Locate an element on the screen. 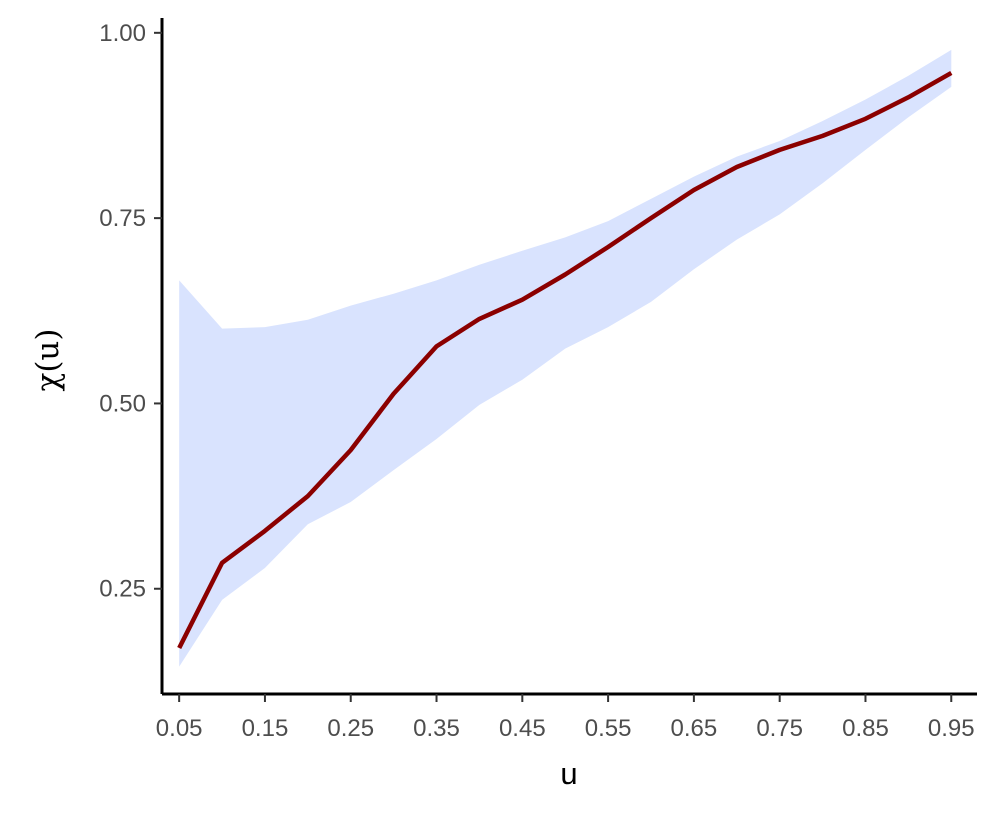 Image resolution: width=997 pixels, height=815 pixels. x-tick-label: 0.15 is located at coordinates (265, 728).